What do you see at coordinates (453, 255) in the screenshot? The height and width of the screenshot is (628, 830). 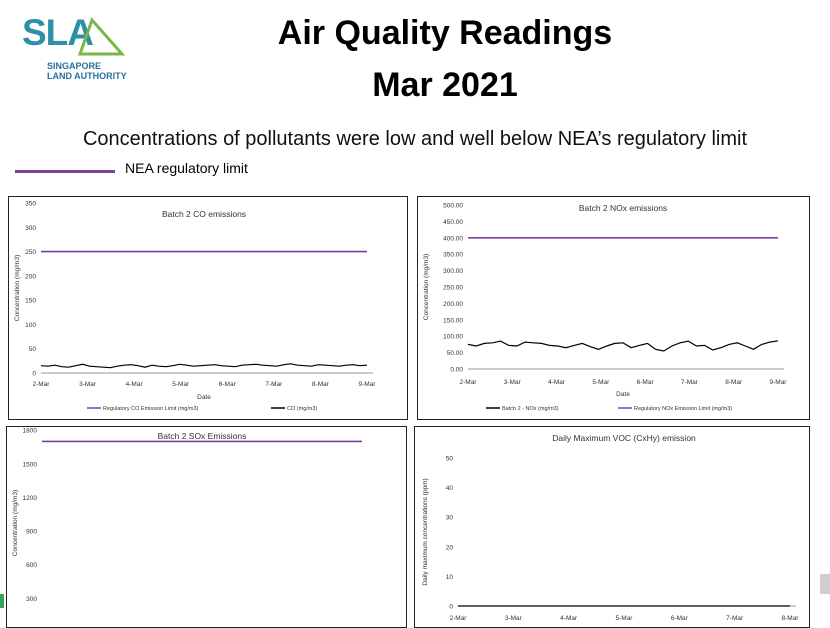 I see `y-tick-label: 350.00` at bounding box center [453, 255].